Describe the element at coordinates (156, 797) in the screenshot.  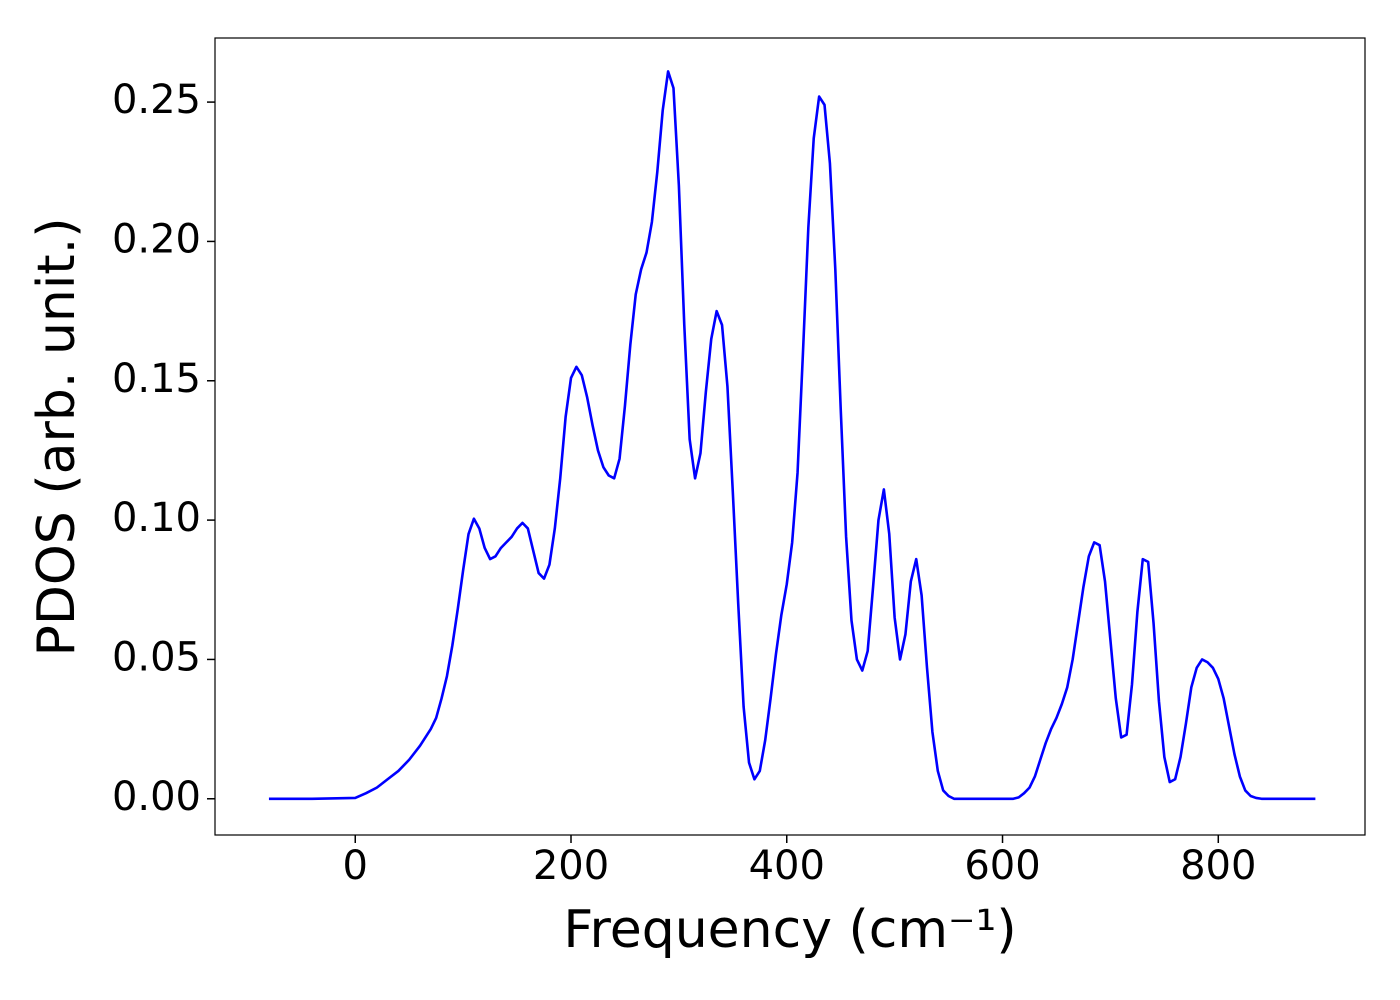
I see `y-tick-label: 0.00` at that location.